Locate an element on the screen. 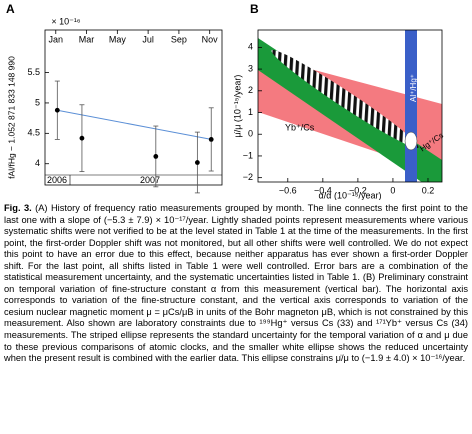  x-tick-label: −0.4 is located at coordinates (323, 190).